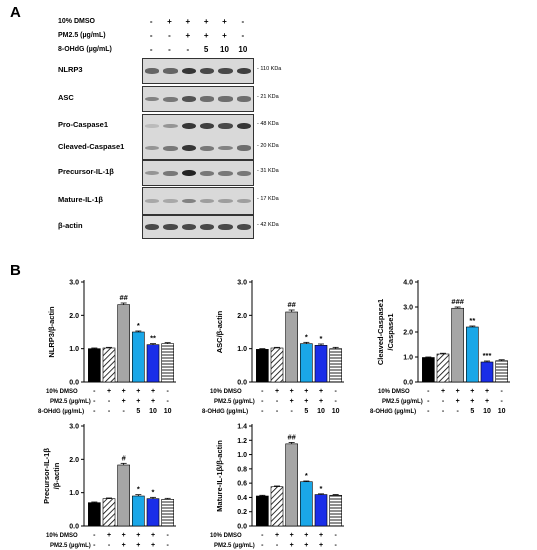  Describe the element at coordinates (487, 355) in the screenshot. I see `significance-label: ***` at that location.